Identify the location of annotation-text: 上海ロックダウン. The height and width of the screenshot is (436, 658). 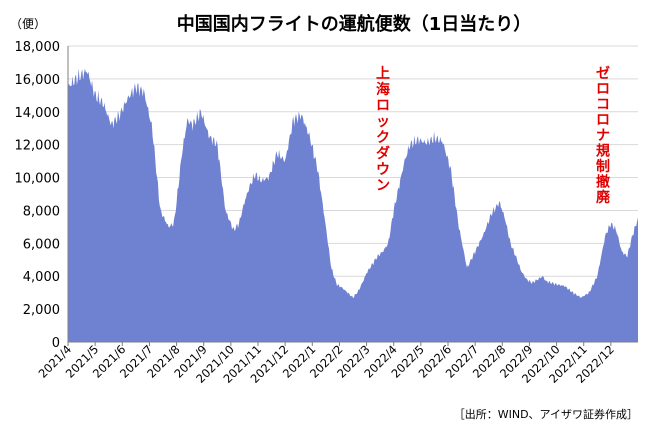
(383, 130).